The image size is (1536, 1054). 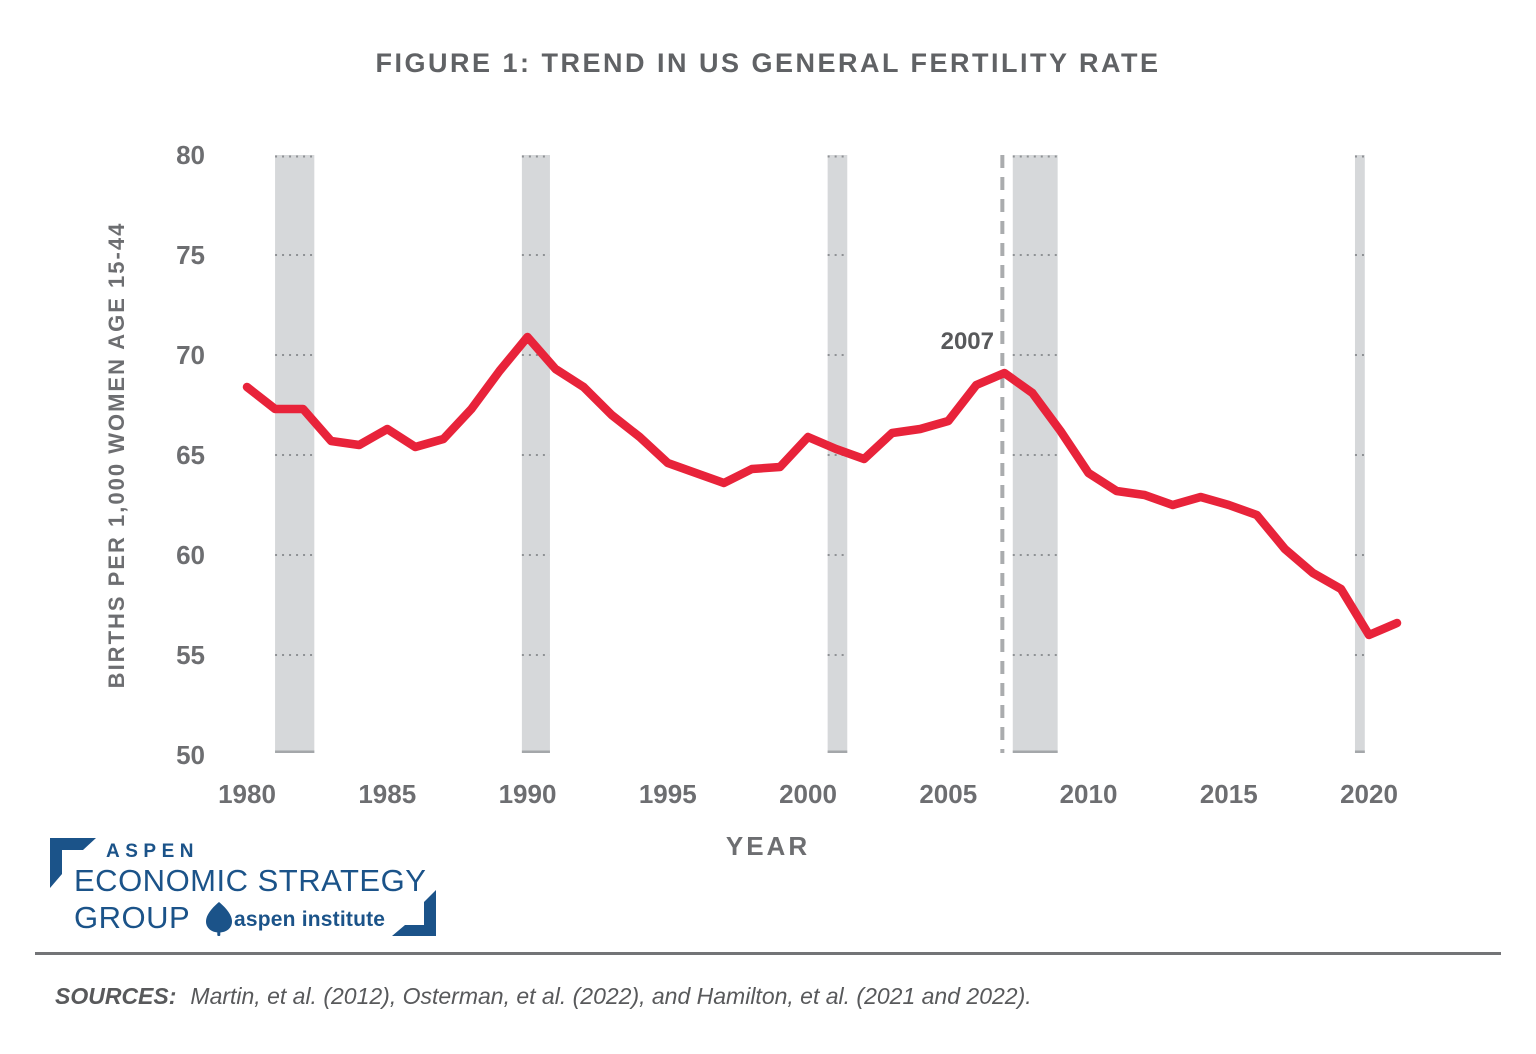 I want to click on y-tick-label: 65, so click(x=190, y=455).